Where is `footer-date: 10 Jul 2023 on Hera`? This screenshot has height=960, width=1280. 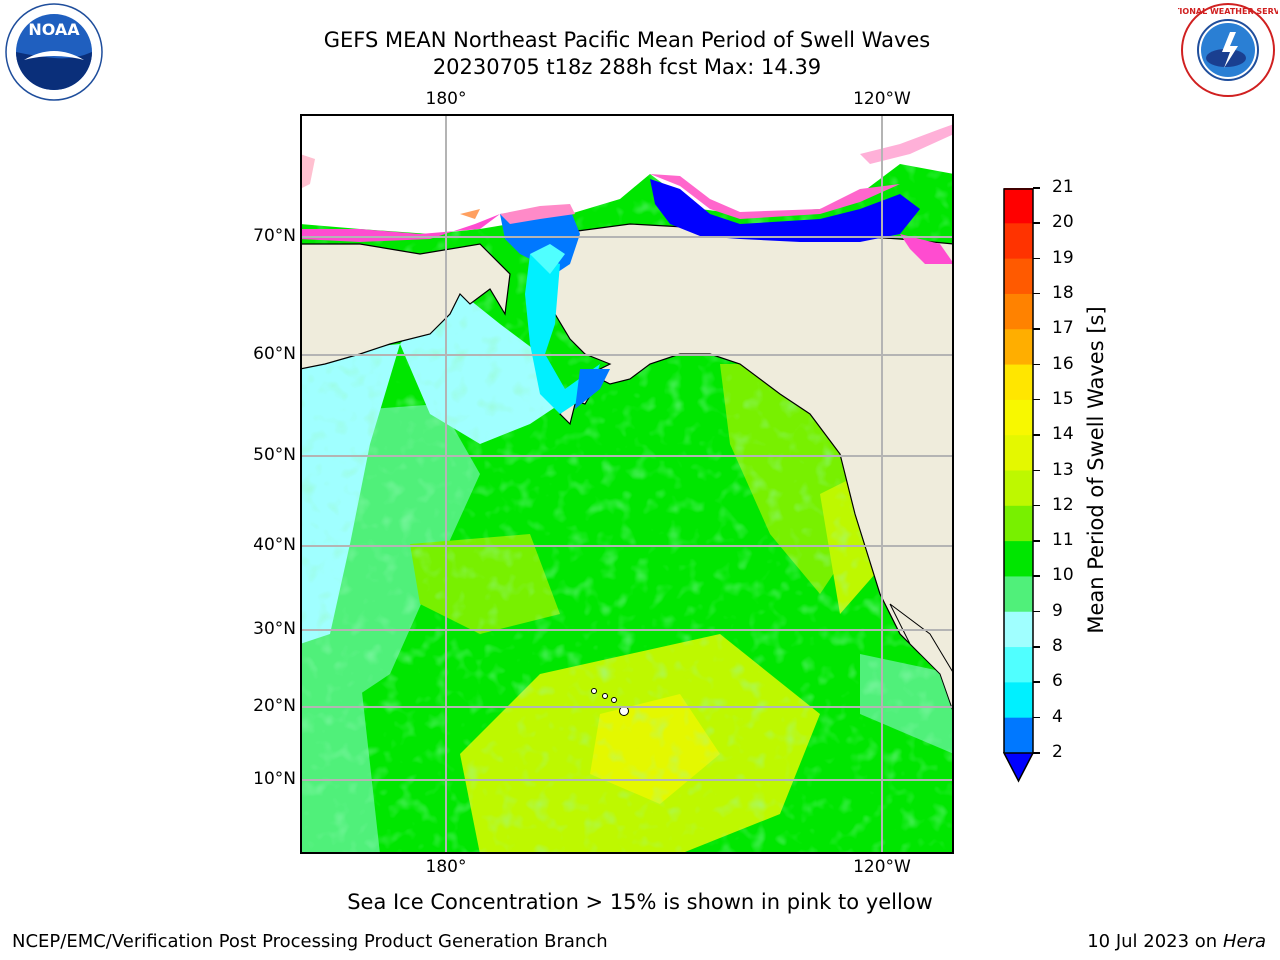 footer-date: 10 Jul 2023 on Hera is located at coordinates (1176, 941).